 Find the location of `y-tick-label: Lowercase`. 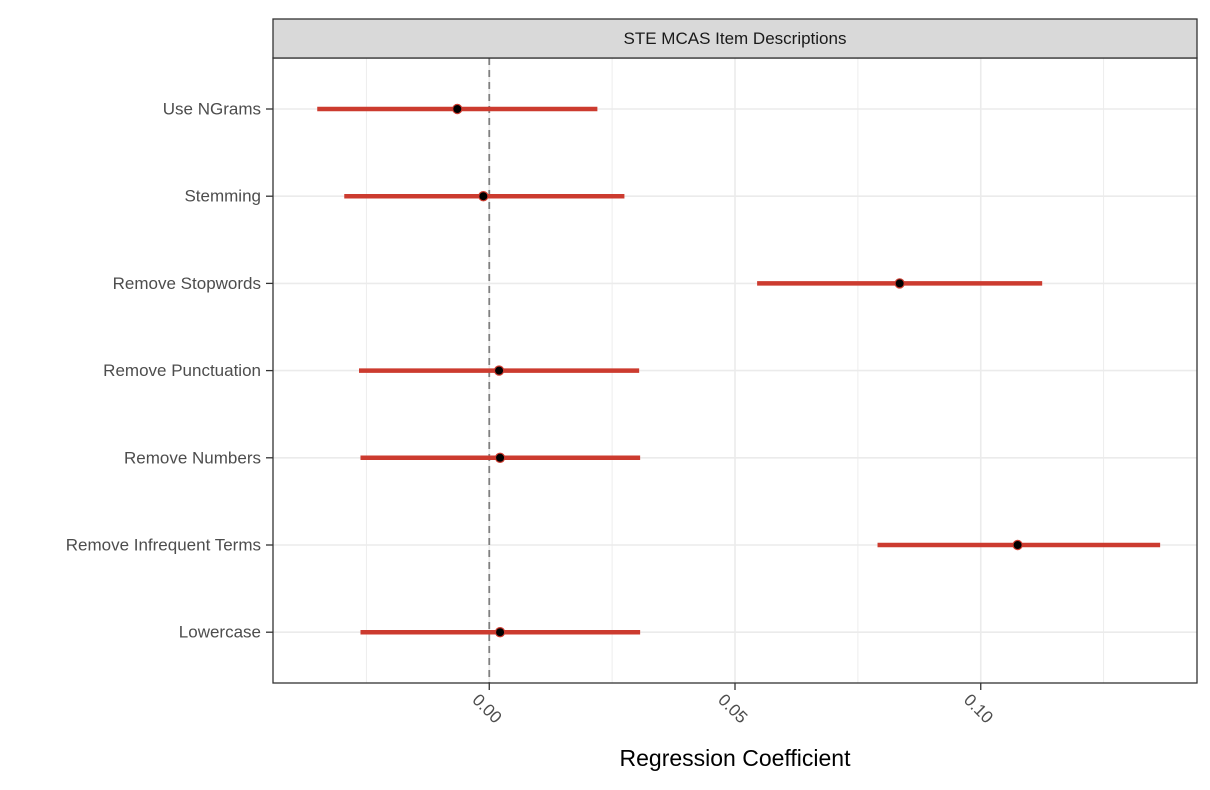

y-tick-label: Lowercase is located at coordinates (220, 632).